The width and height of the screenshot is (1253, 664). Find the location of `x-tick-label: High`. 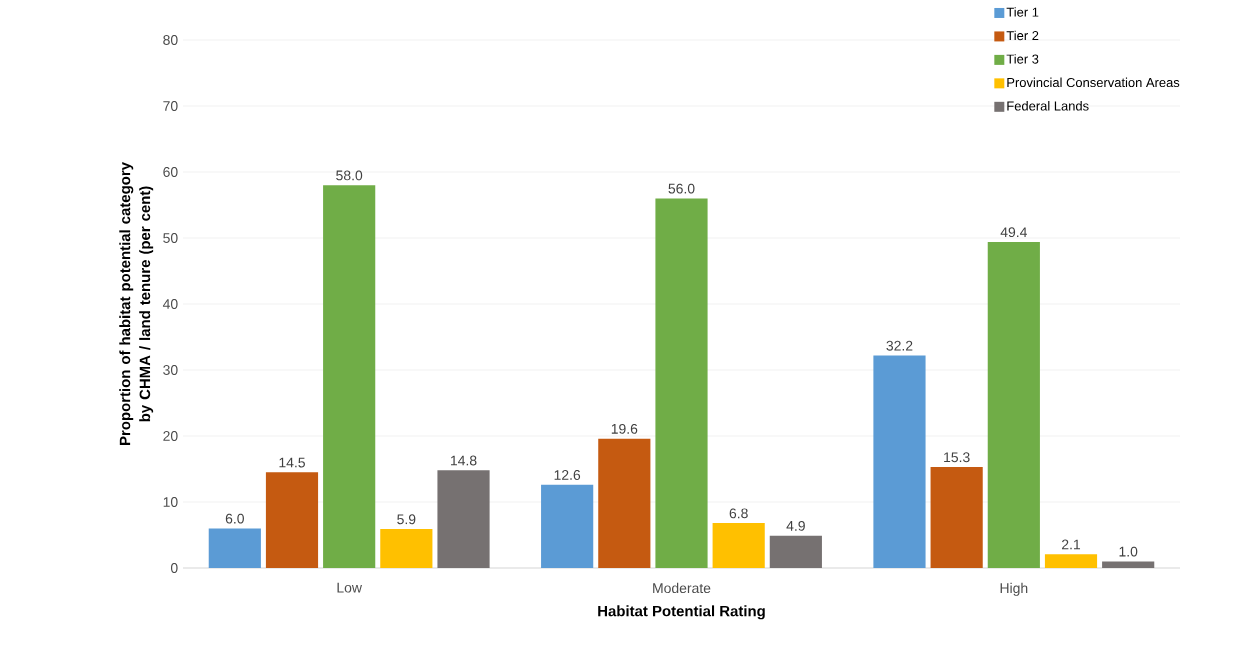

x-tick-label: High is located at coordinates (1014, 589).